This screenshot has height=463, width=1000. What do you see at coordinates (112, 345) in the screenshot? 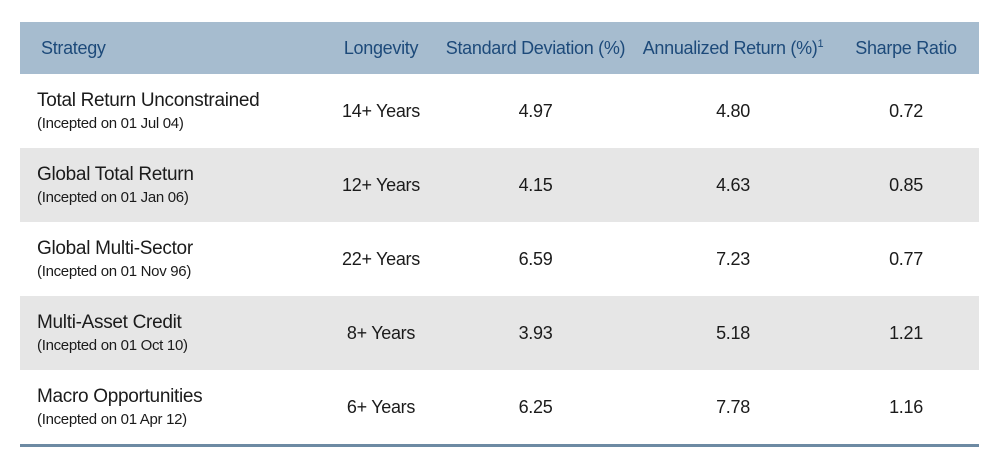
I see `inception-date: (Incepted on 01 Oct 10)` at bounding box center [112, 345].